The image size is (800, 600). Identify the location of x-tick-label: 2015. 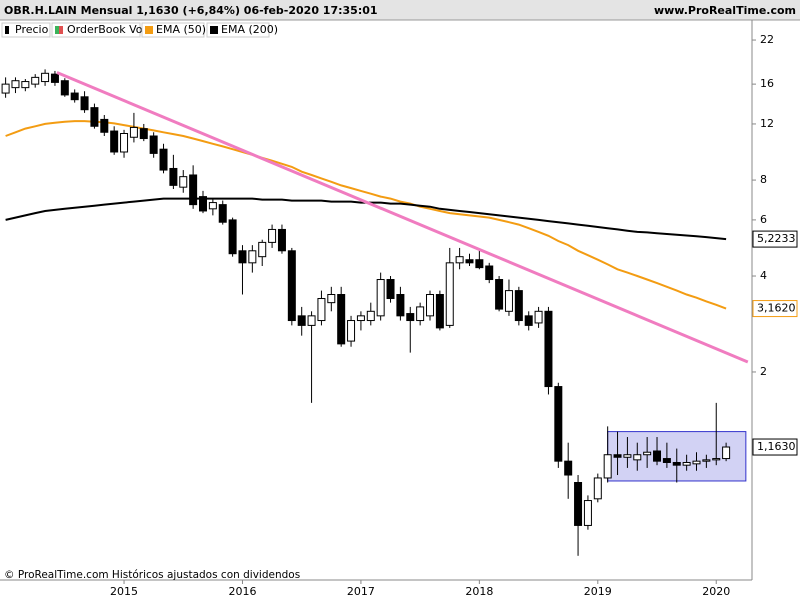
(124, 591).